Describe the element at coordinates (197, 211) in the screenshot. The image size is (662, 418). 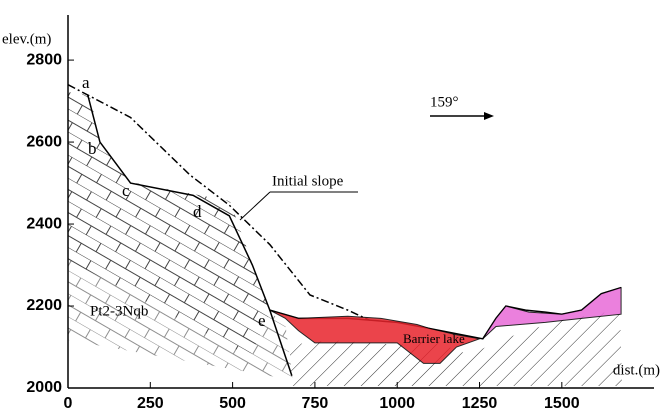
I see `annotation: d` at that location.